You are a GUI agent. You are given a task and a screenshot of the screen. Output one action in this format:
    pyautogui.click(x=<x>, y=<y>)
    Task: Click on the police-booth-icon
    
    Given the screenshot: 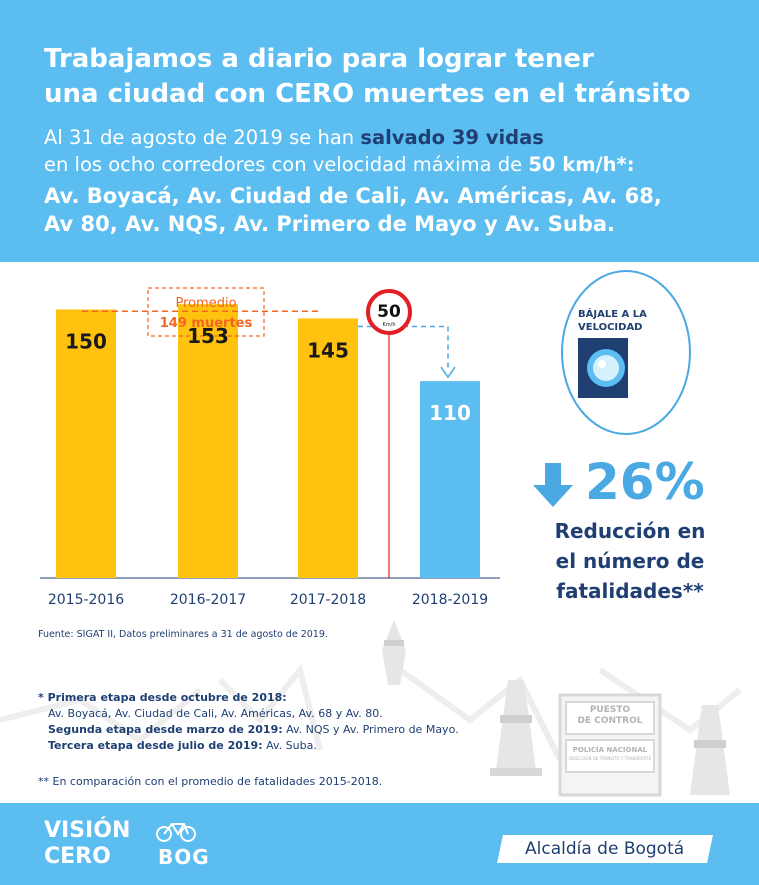 What is the action you would take?
    pyautogui.click(x=610, y=745)
    